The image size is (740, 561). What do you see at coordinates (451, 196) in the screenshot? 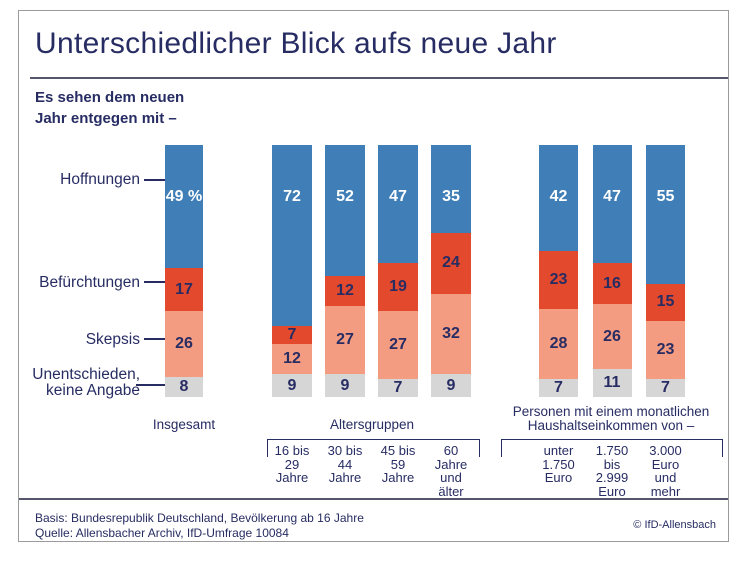
I see `bar-value-label: 35` at bounding box center [451, 196].